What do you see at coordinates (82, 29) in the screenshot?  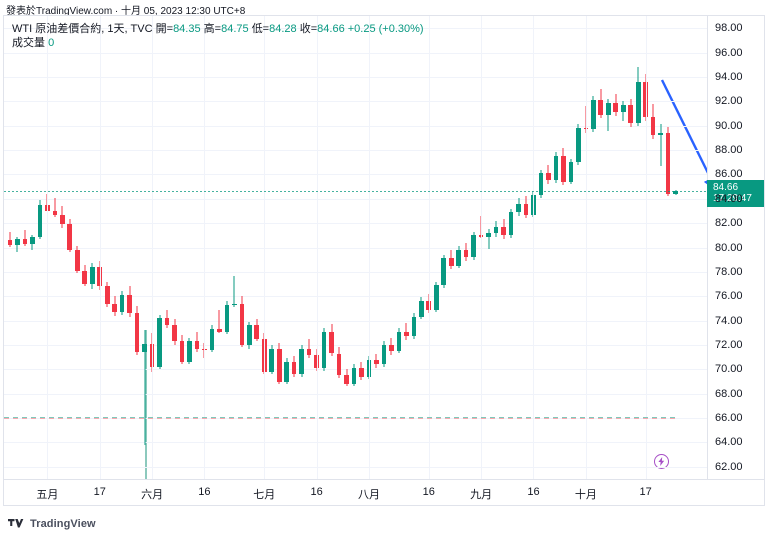 I see `legend-symbol: WTI 原油差價合約, 1天, TVC` at bounding box center [82, 29].